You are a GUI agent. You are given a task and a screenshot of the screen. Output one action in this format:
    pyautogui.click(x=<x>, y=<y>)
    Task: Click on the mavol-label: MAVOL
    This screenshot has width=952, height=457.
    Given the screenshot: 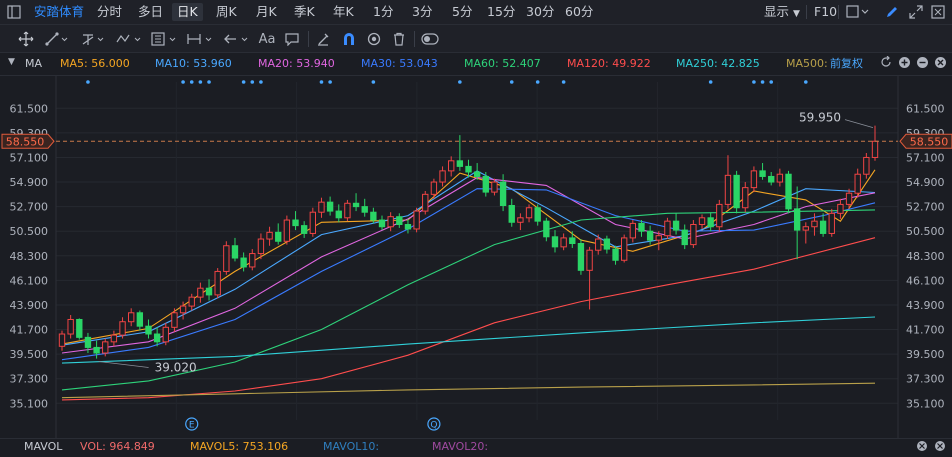 What is the action you would take?
    pyautogui.click(x=43, y=446)
    